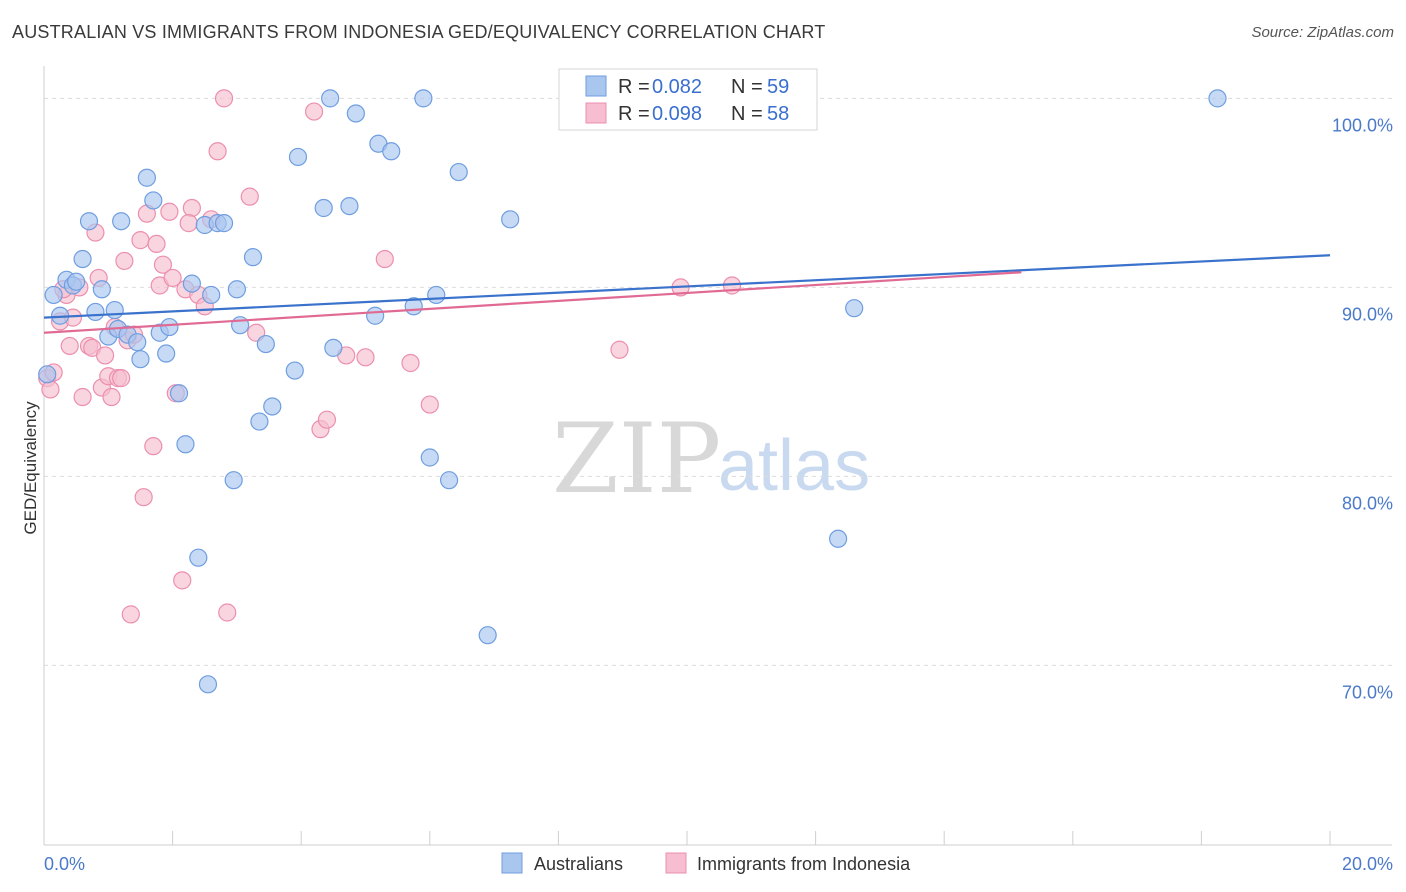  What do you see at coordinates (778, 114) in the screenshot?
I see `legend-n-value-2: 58` at bounding box center [778, 114].